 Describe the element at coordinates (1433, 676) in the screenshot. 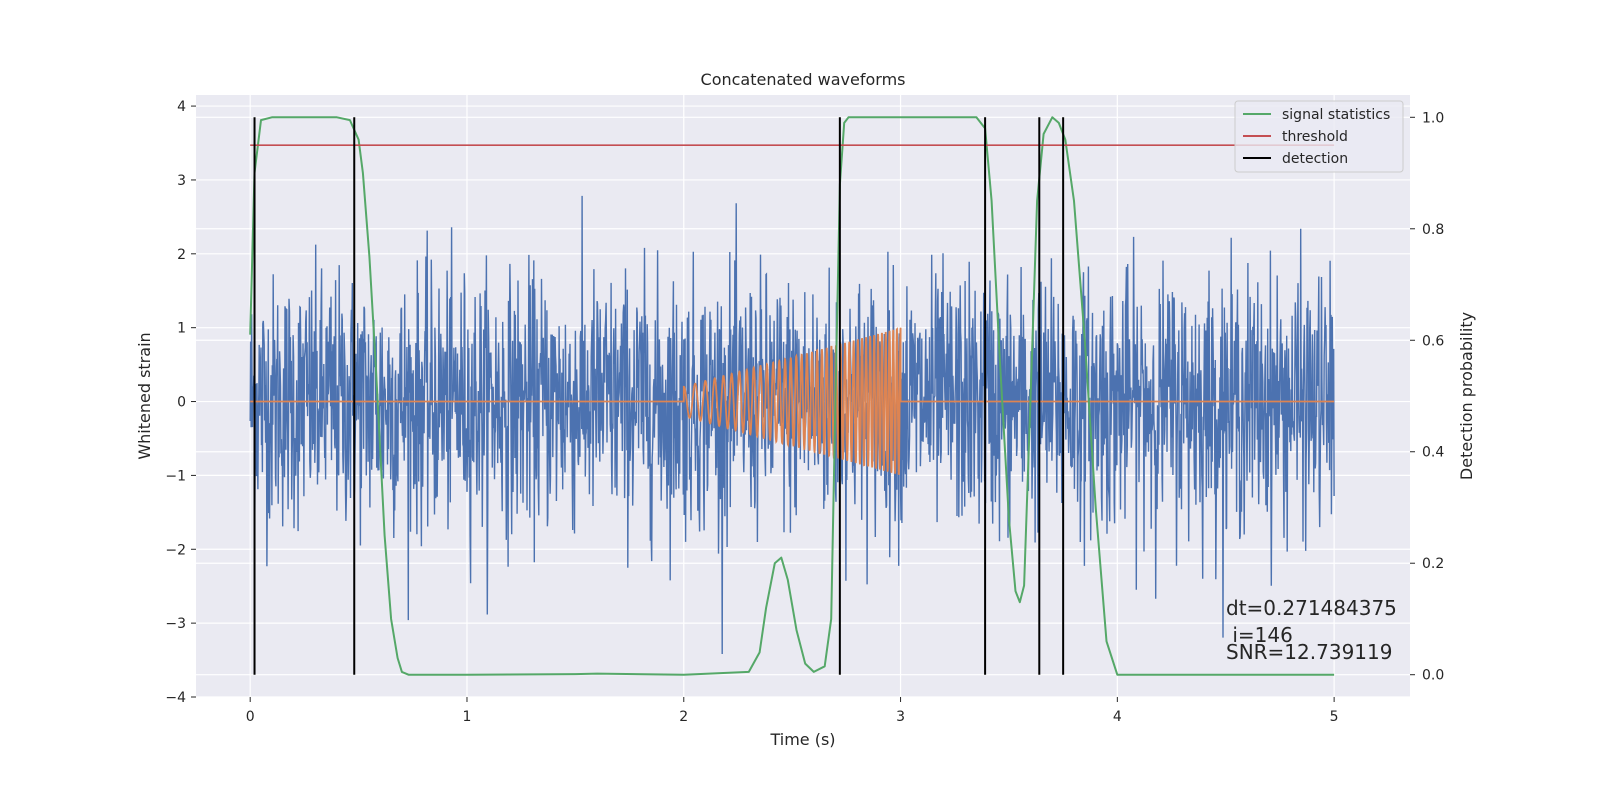

I see `y2-tick-label: 0.0` at that location.